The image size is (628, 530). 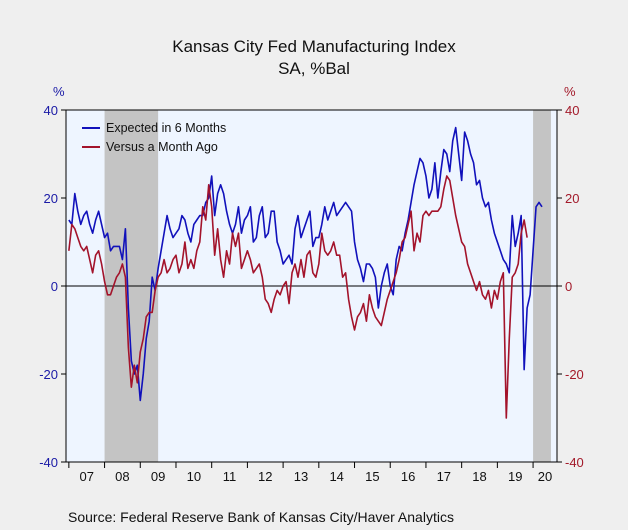 What do you see at coordinates (194, 476) in the screenshot?
I see `x-axis-tick-label: 10` at bounding box center [194, 476].